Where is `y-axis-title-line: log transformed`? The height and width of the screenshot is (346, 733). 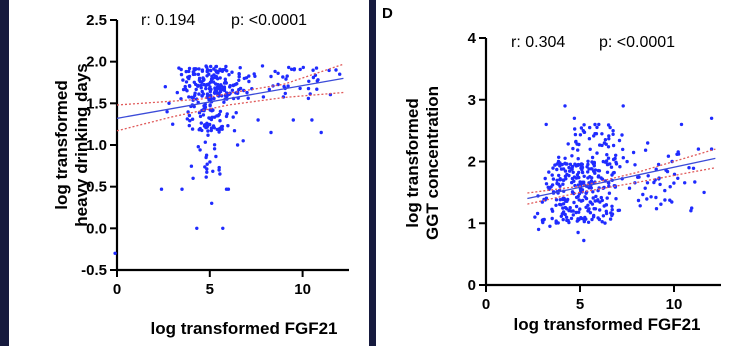
y-axis-title-line: log transformed is located at coordinates (61, 144).